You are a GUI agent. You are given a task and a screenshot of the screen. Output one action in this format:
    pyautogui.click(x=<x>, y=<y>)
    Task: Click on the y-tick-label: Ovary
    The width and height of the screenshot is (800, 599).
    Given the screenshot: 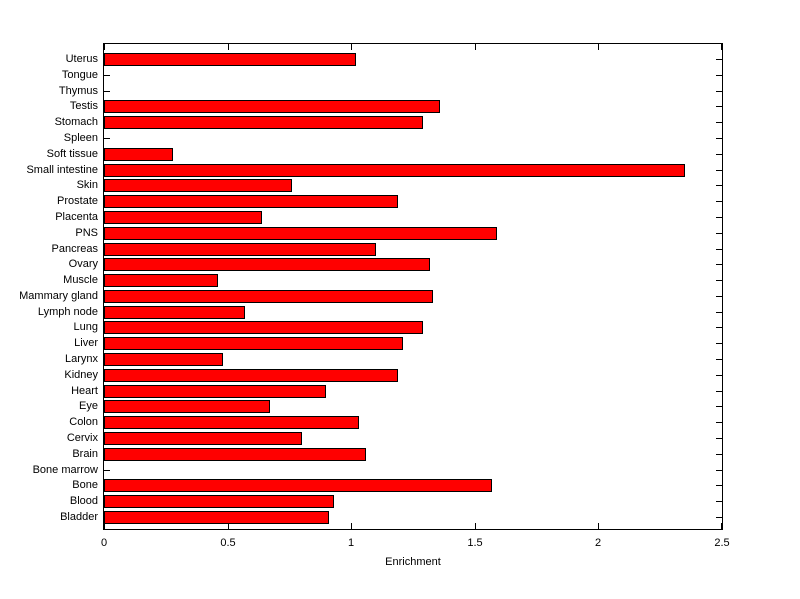 What is the action you would take?
    pyautogui.click(x=83, y=264)
    